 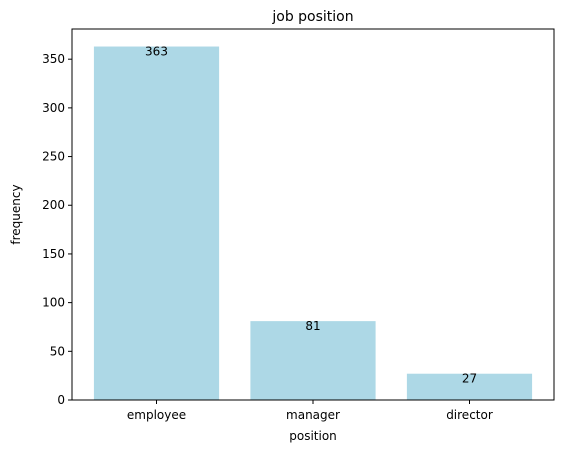 I want to click on x-axis-ticks: employee manager director, so click(x=310, y=411).